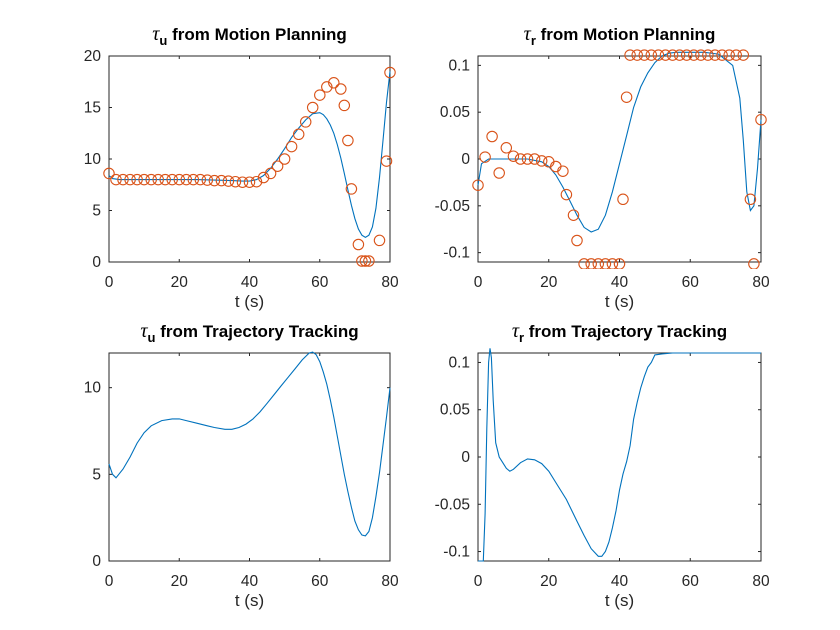  I want to click on y-tick-label: 10, so click(93, 159).